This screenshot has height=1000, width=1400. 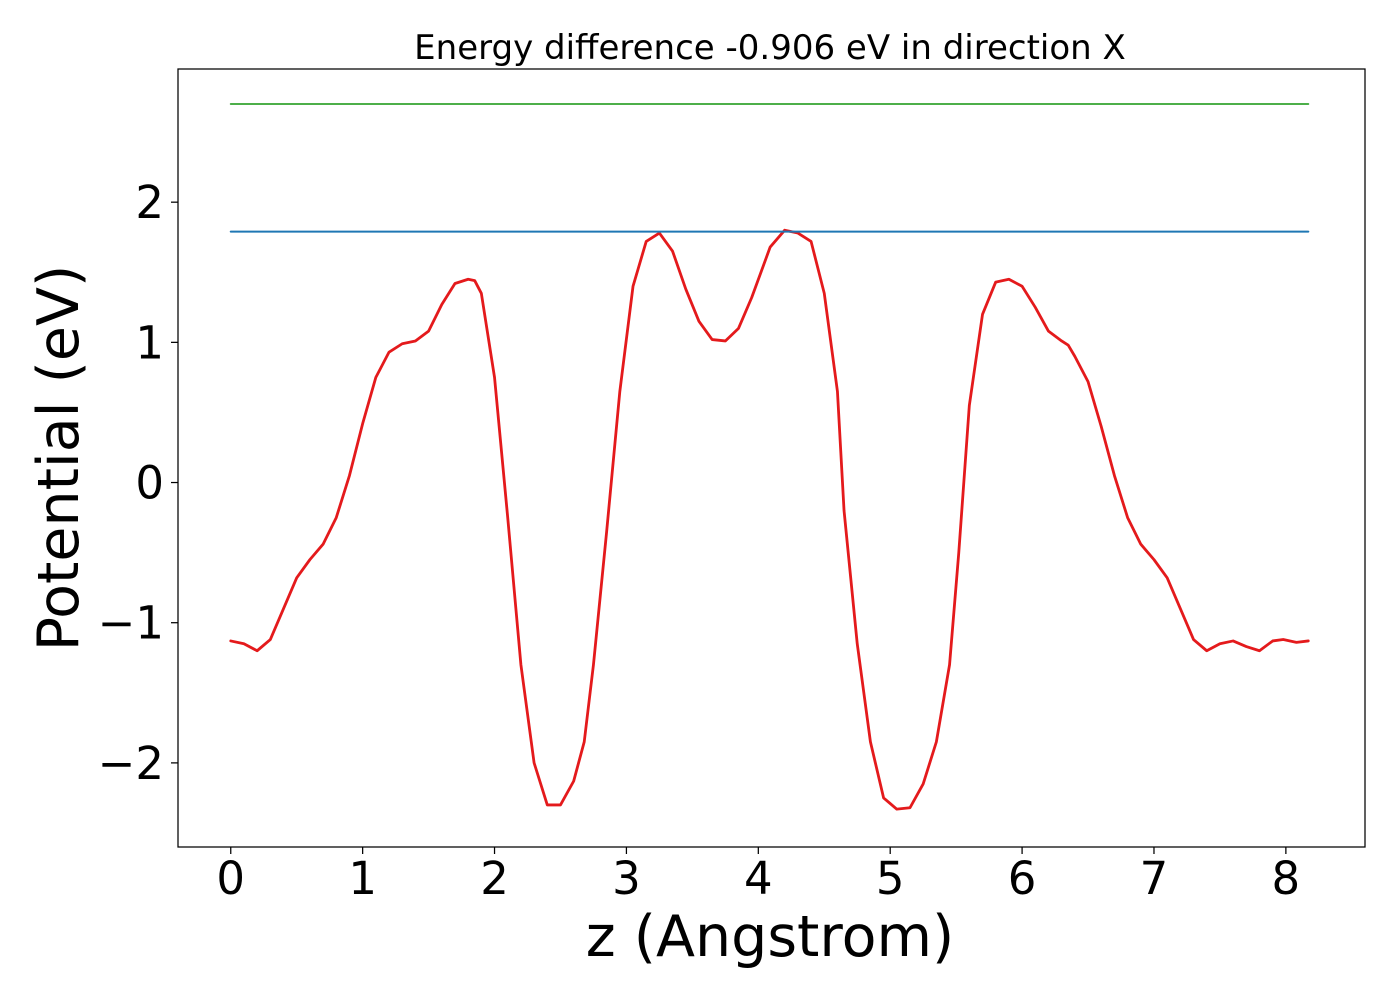 I want to click on x-tick-label: 1, so click(x=362, y=878).